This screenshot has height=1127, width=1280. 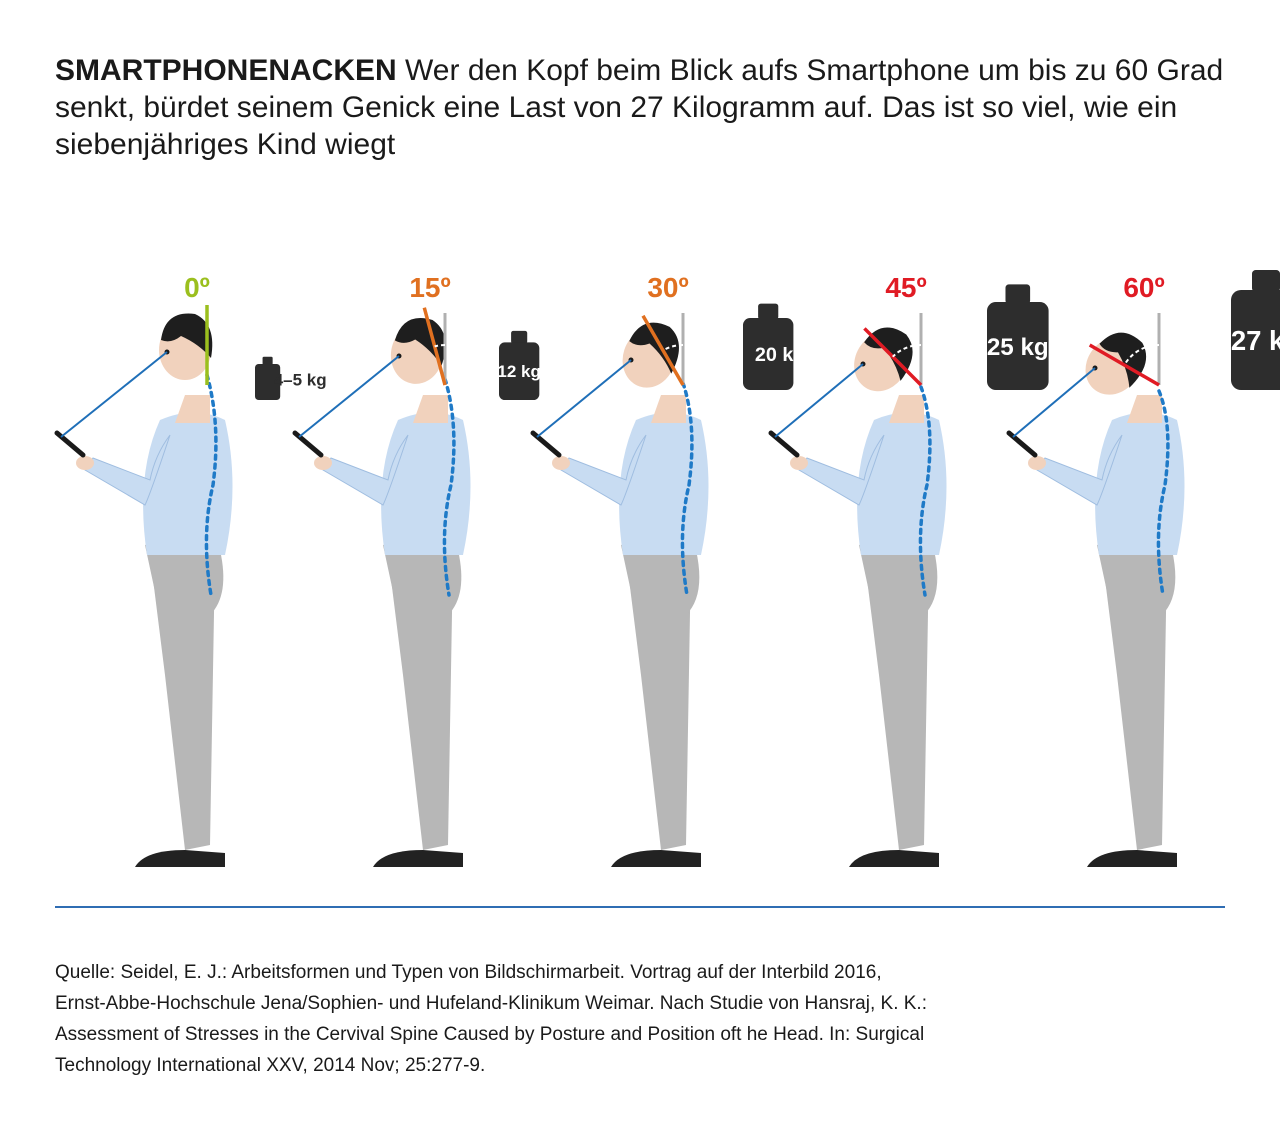 I want to click on angle-label: 15º, so click(x=429, y=287).